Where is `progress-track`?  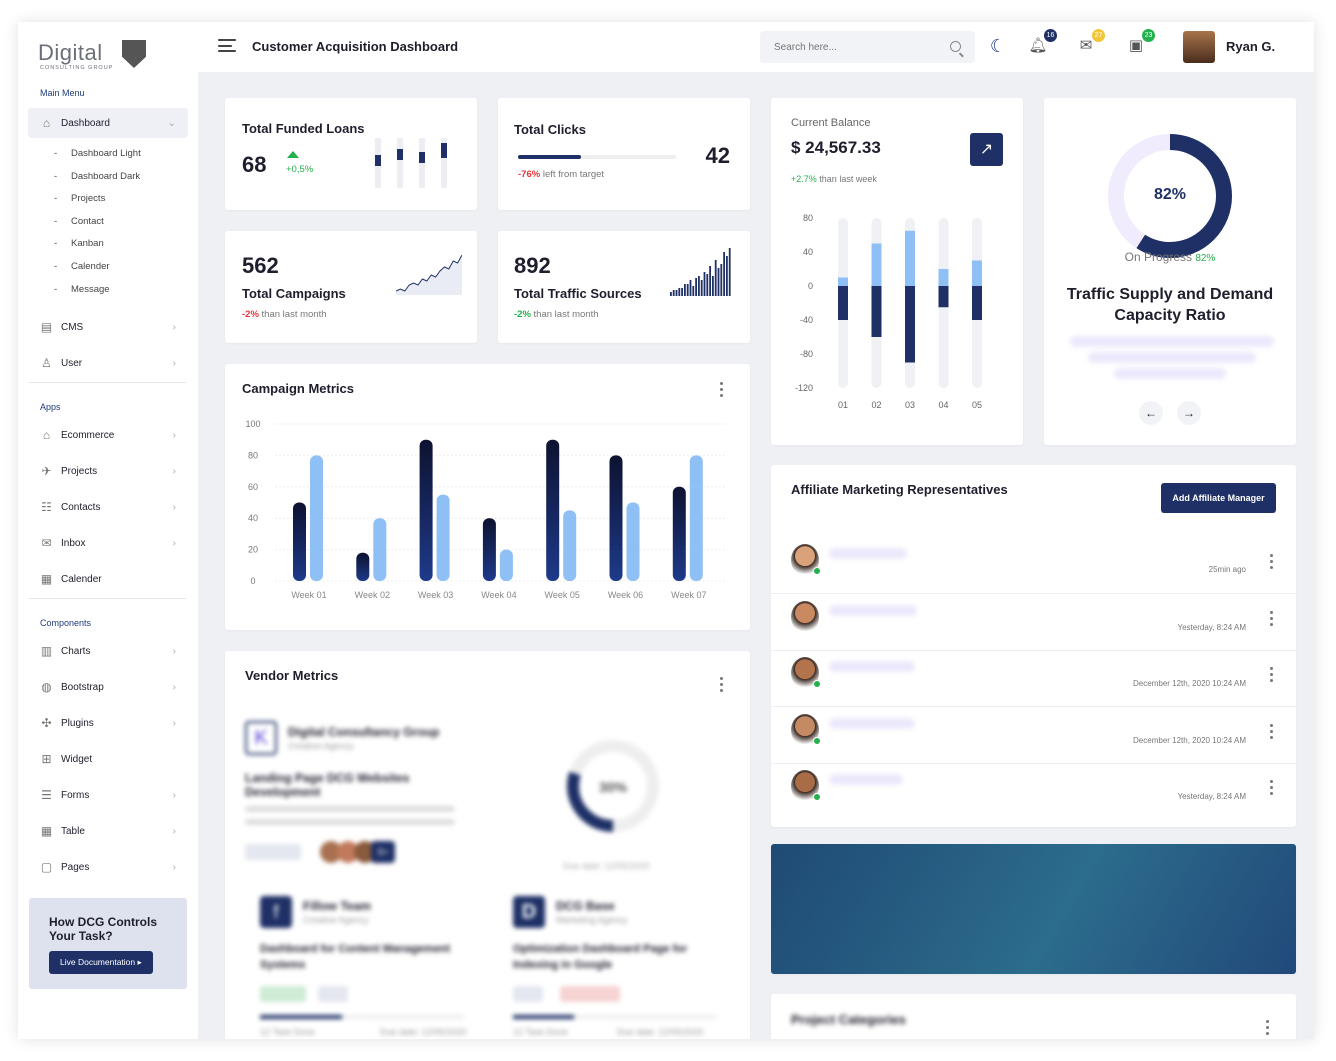
progress-track is located at coordinates (362, 1017).